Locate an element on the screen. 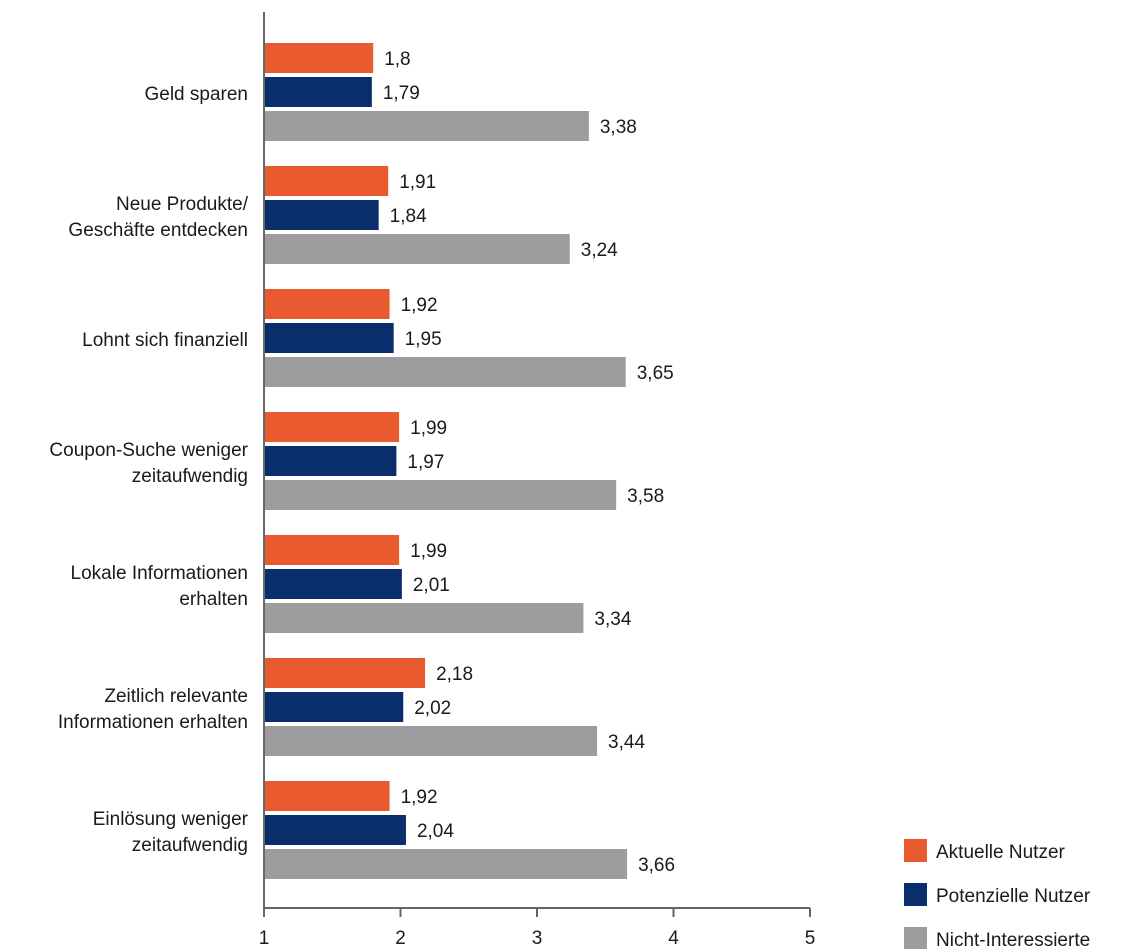 The height and width of the screenshot is (949, 1122). category-label-line: Geld sparen is located at coordinates (196, 94).